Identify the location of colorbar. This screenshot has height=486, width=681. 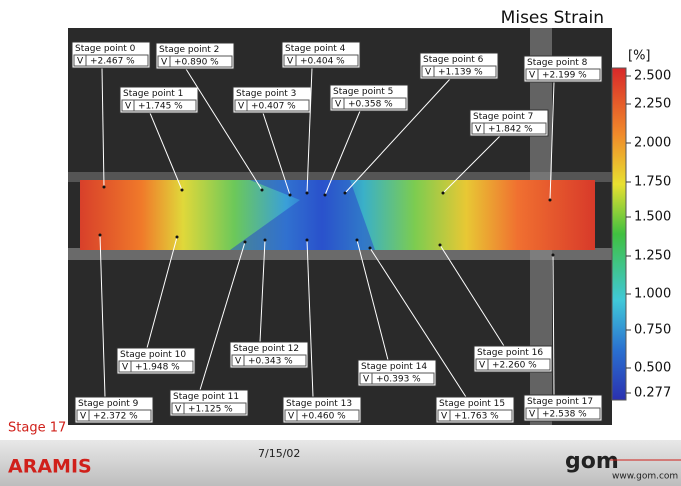
(619, 234).